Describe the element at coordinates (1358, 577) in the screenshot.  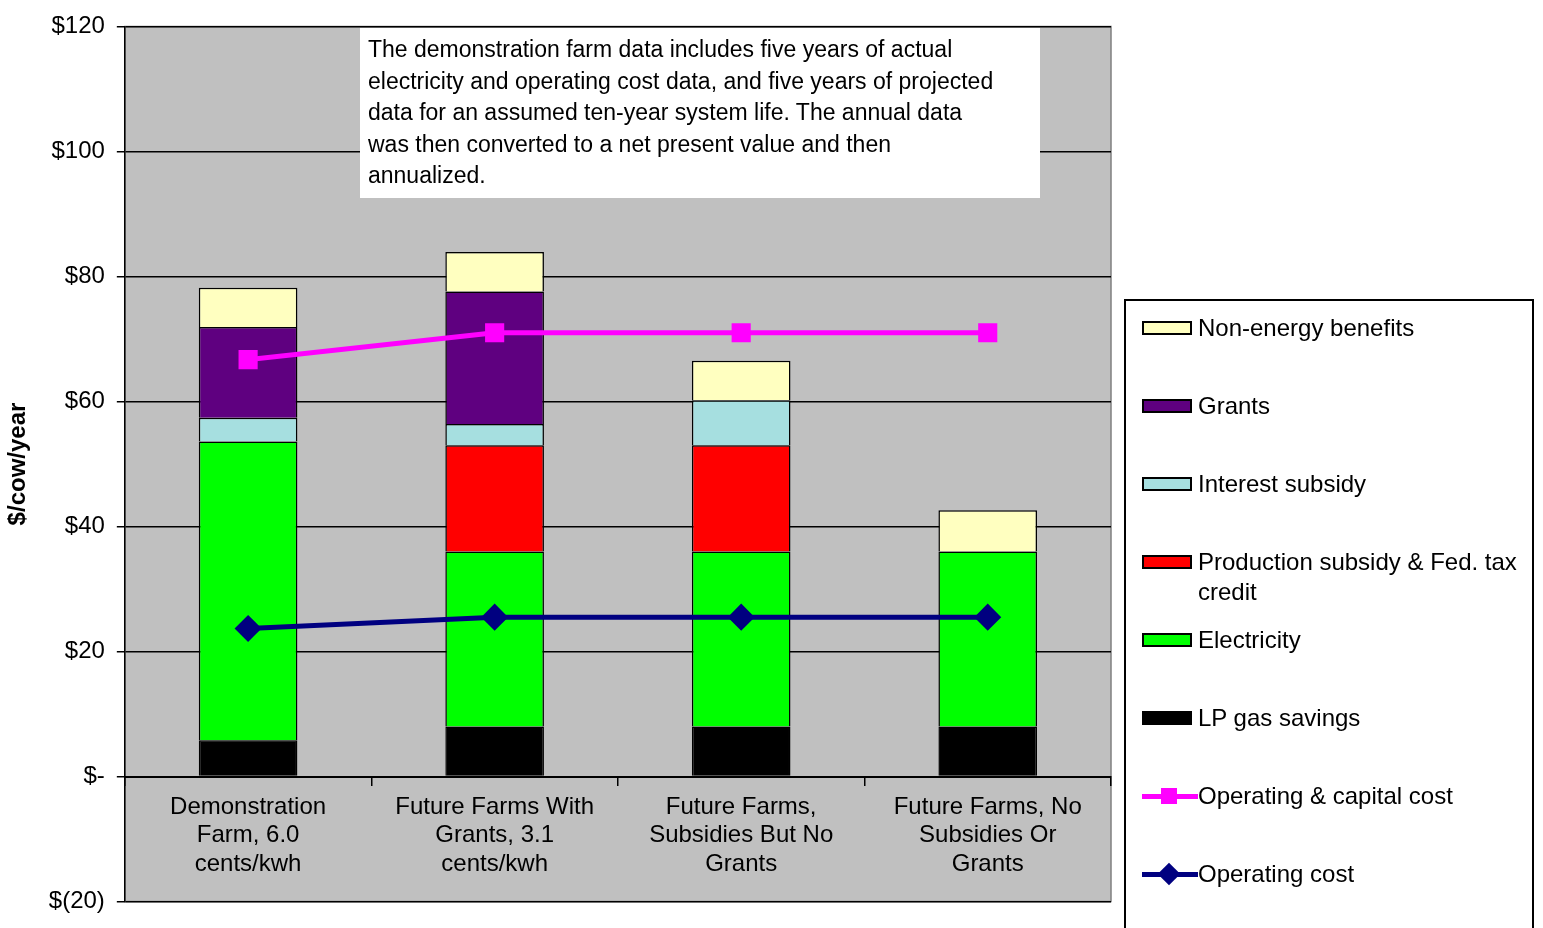
I see `legend-label: Production subsidy & Fed. tax credit` at that location.